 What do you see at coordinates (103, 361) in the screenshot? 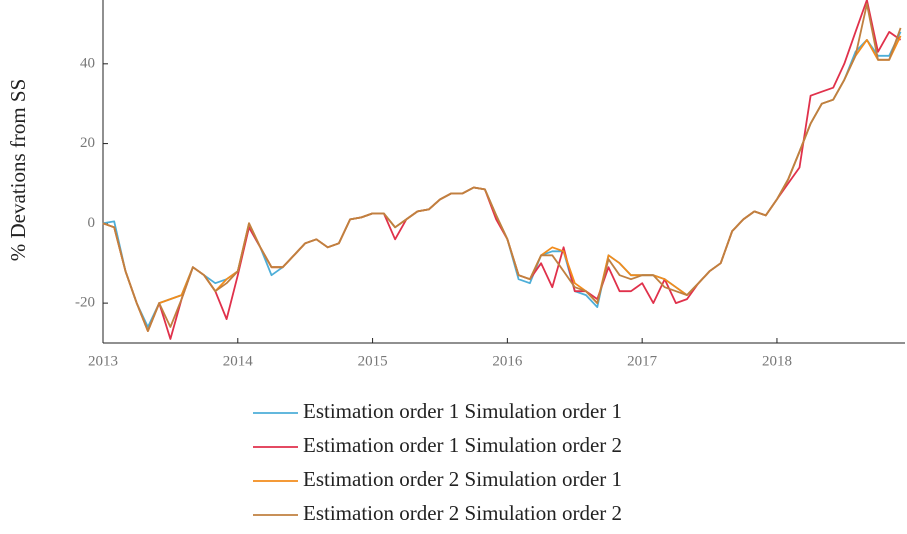
I see `x-tick-label: 2013` at bounding box center [103, 361].